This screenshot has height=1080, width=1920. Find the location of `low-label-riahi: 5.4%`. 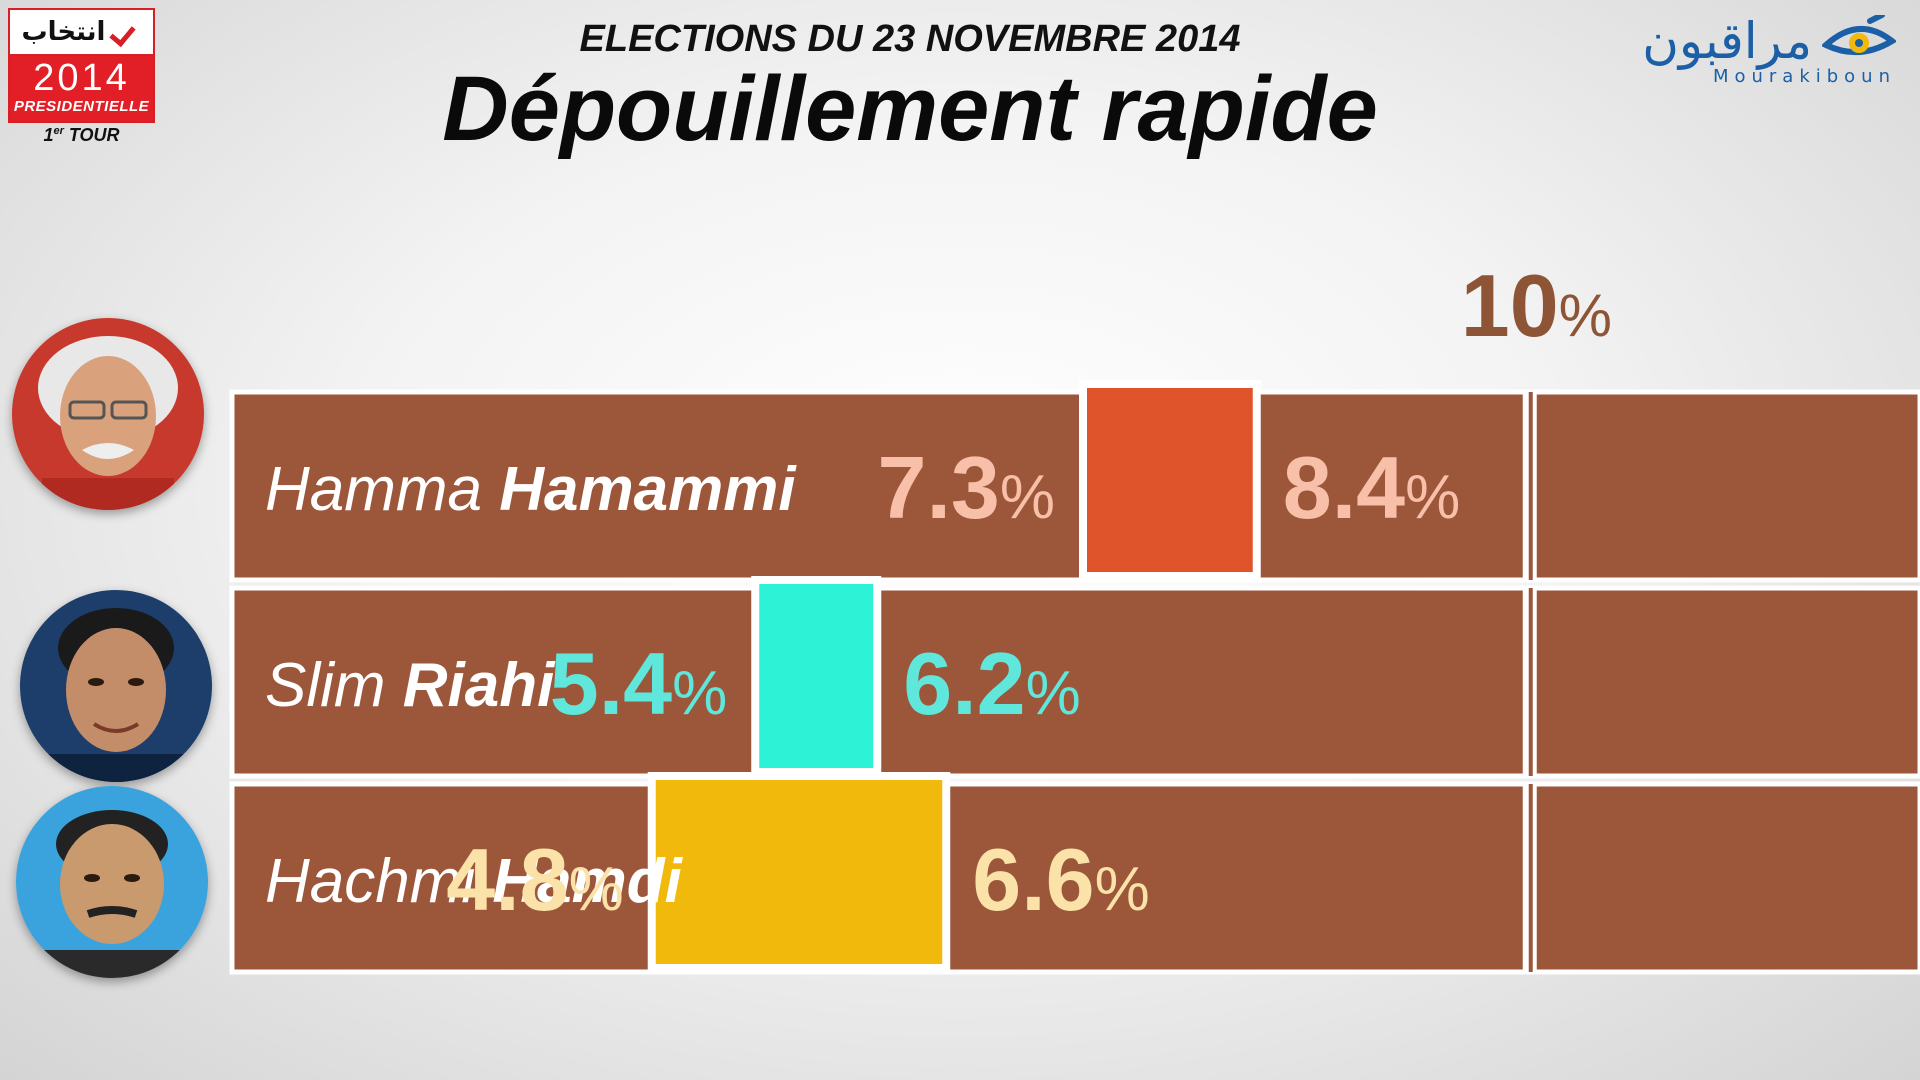

low-label-riahi: 5.4% is located at coordinates (638, 683).